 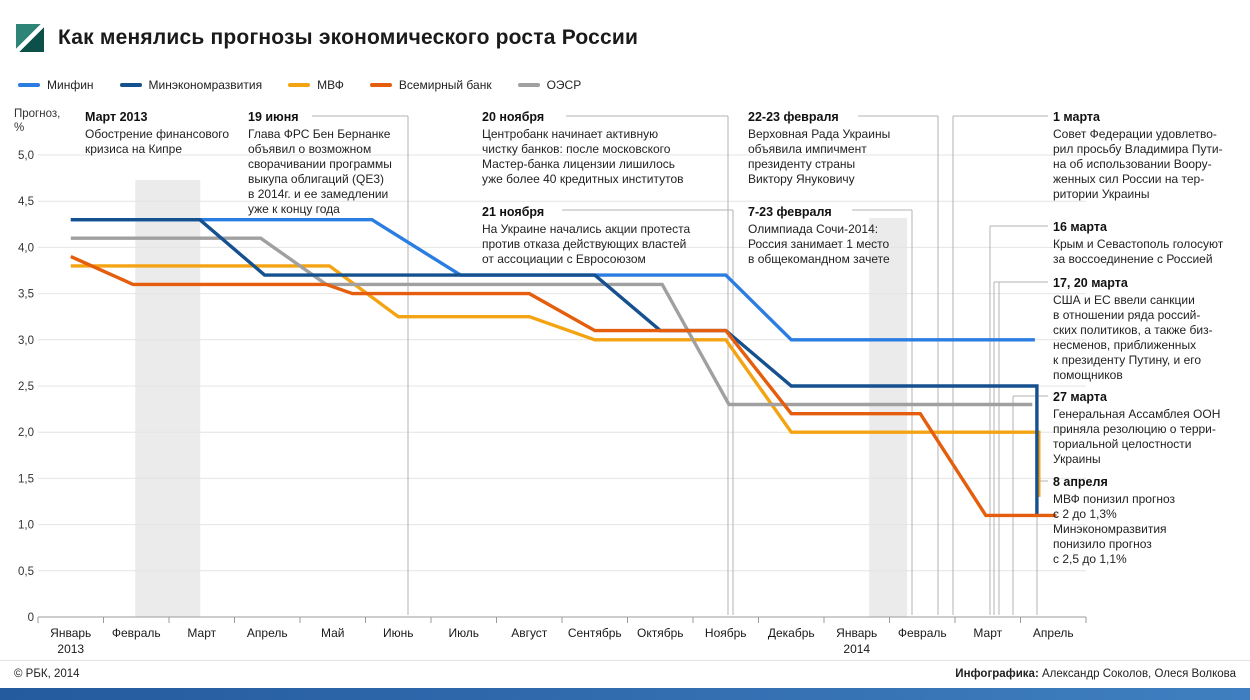 What do you see at coordinates (513, 212) in the screenshot?
I see `annotation-date: 21 ноября` at bounding box center [513, 212].